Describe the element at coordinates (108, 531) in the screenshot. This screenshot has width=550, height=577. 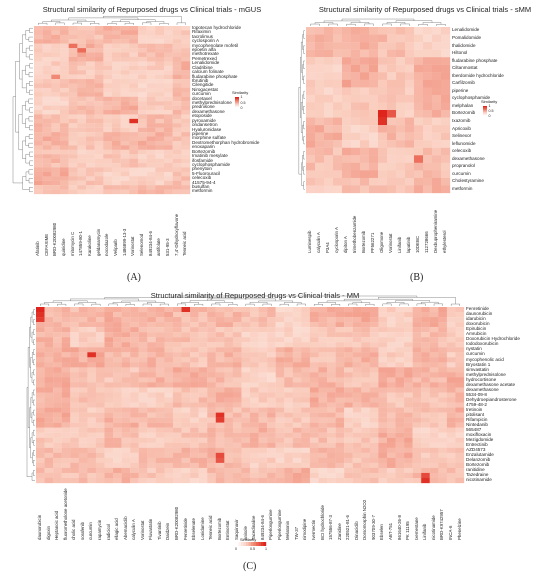
I see `column-label: radicicol` at that location.